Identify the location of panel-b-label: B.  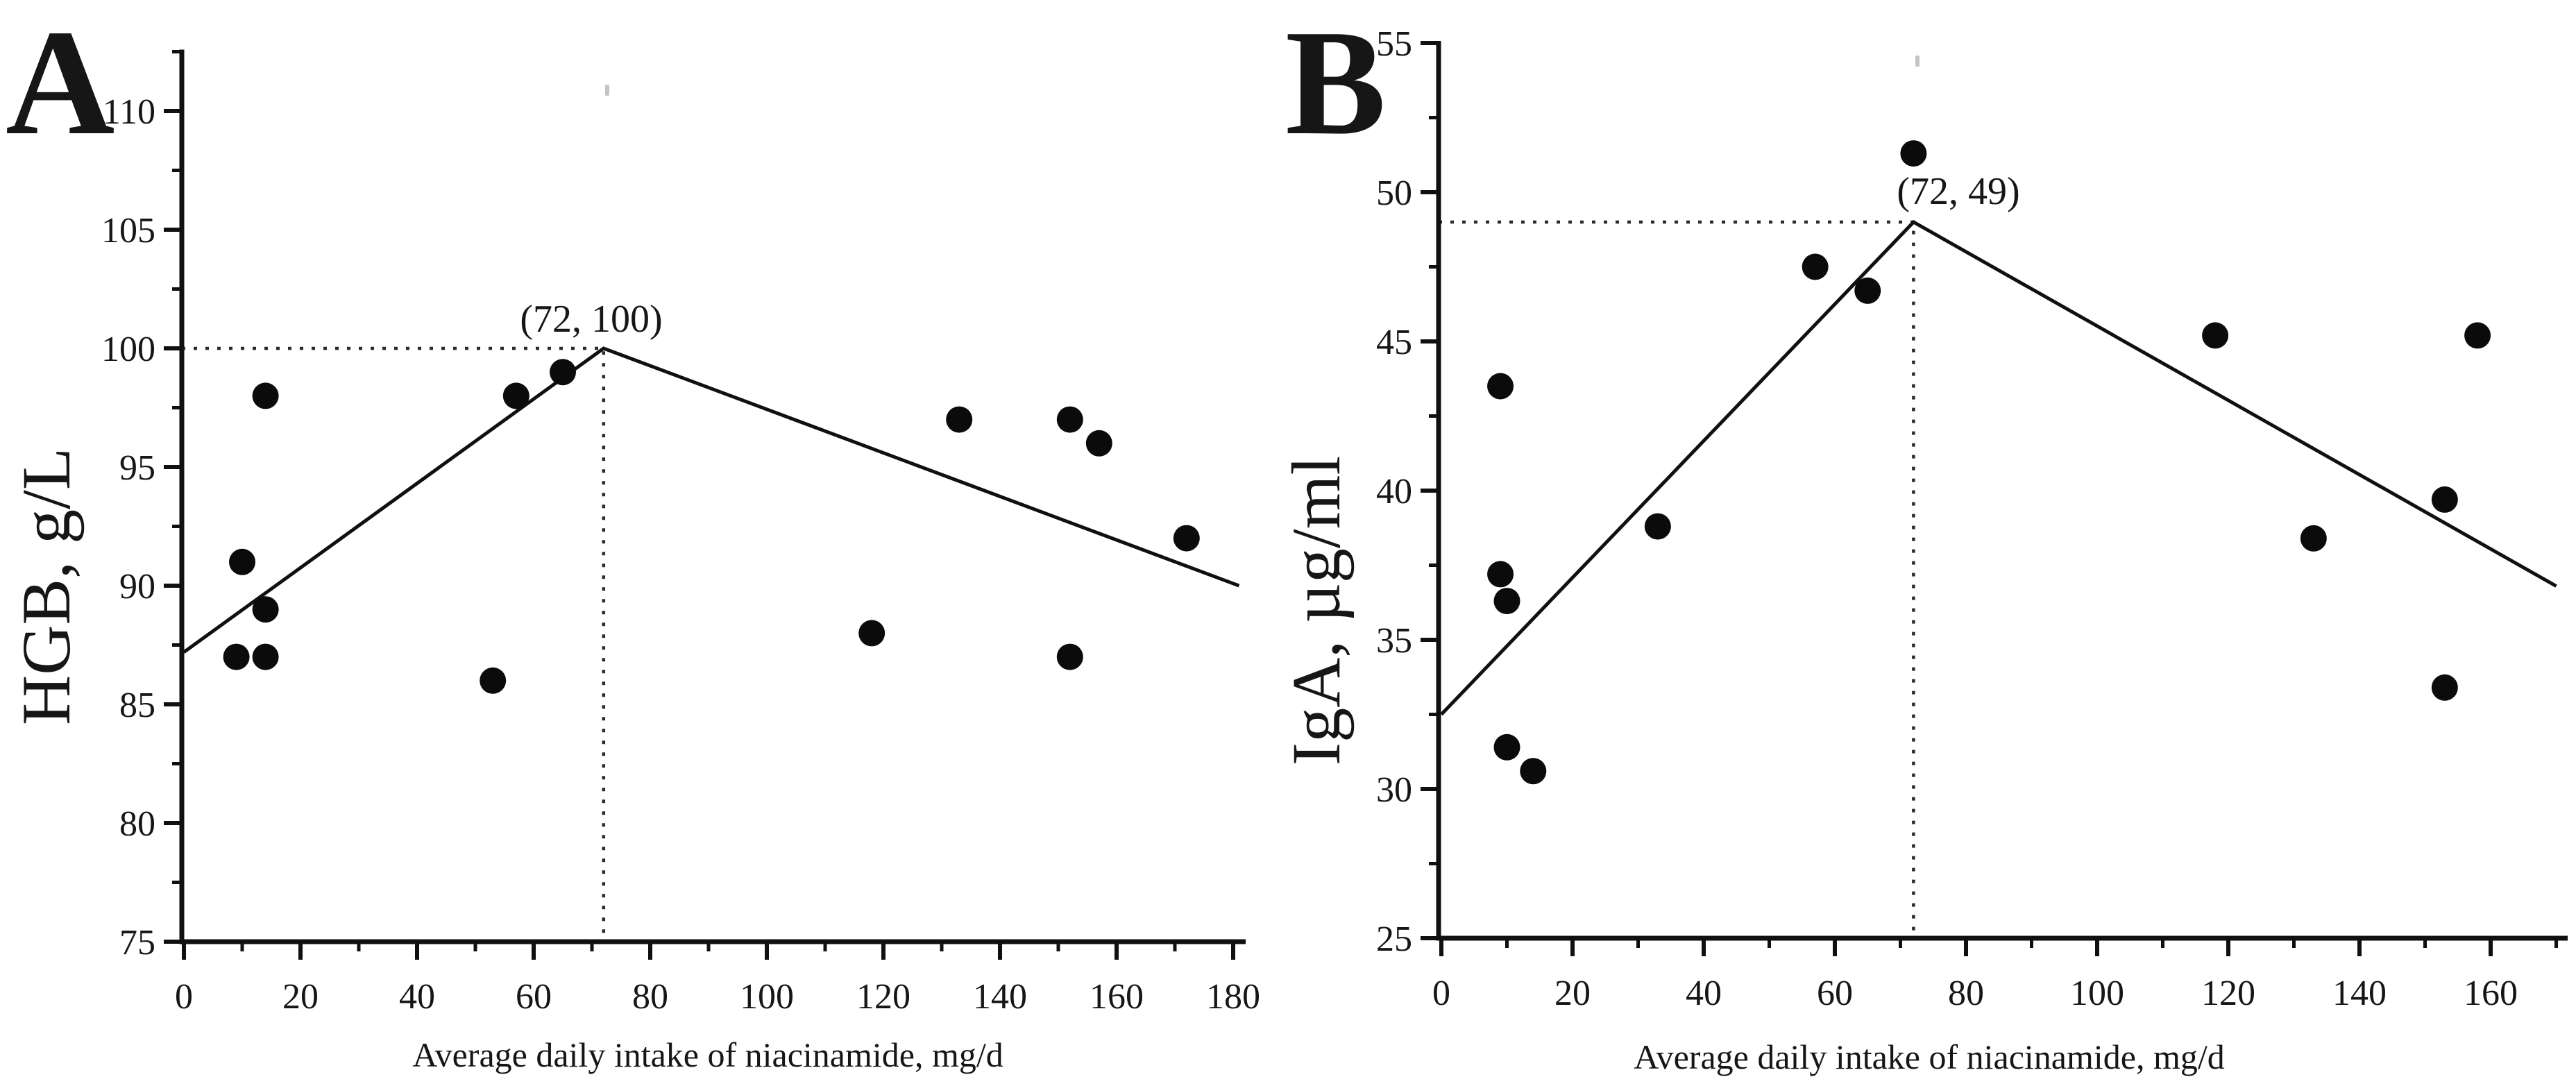
(1335, 83).